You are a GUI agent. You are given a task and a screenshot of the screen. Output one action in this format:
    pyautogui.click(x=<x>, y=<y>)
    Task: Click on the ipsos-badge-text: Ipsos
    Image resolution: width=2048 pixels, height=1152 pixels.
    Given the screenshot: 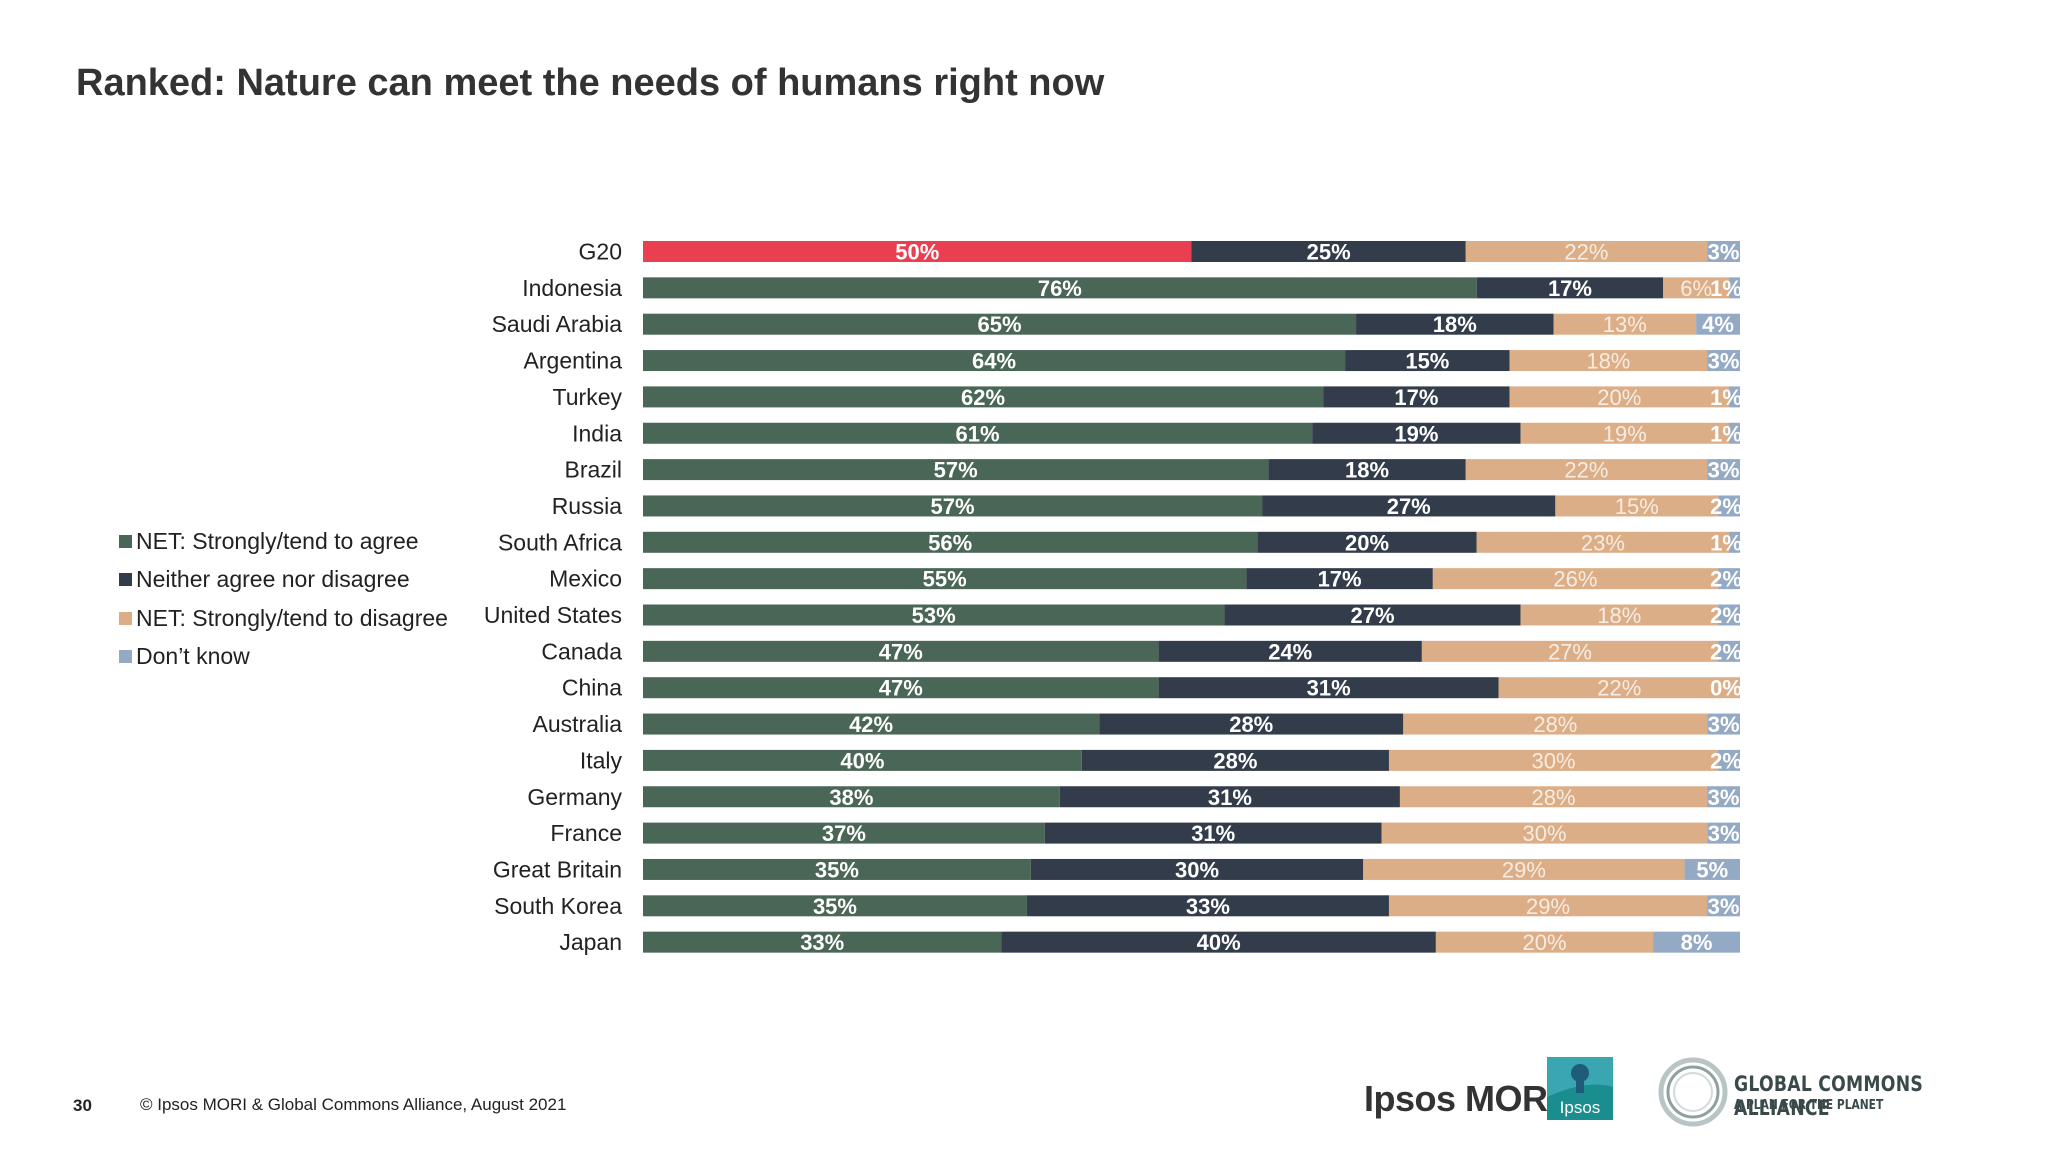 What is the action you would take?
    pyautogui.click(x=1580, y=1107)
    